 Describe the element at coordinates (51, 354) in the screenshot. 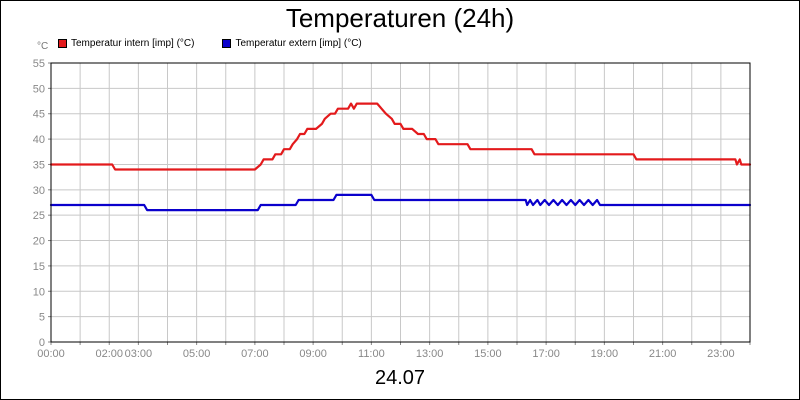

I see `x-tick-label: 00:00` at that location.